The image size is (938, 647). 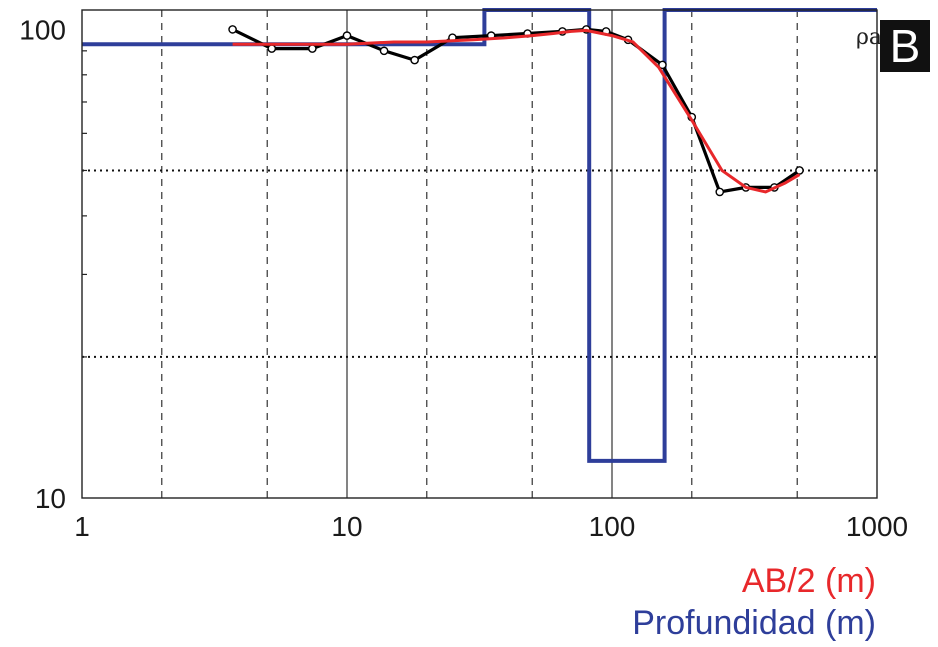 I want to click on y-tick-label: 10, so click(x=50, y=498).